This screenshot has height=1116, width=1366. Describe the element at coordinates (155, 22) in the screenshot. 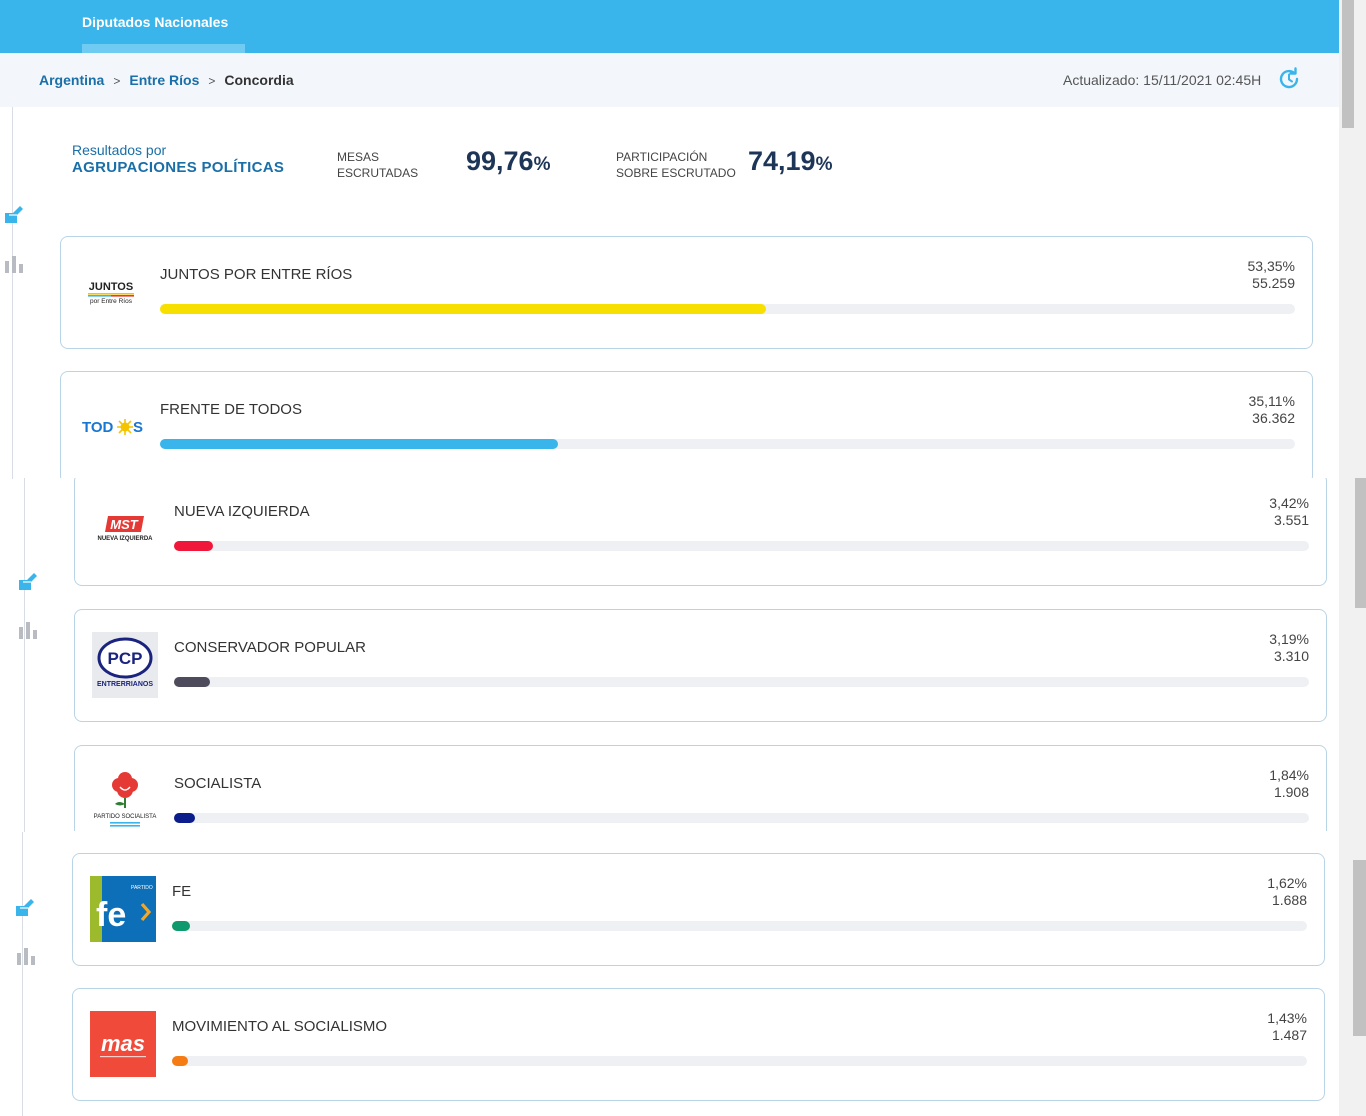

I see `tab-label: Diputados Nacionales` at that location.